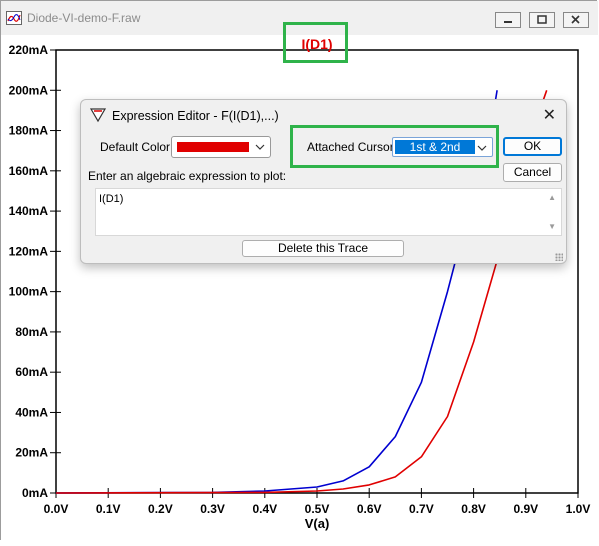 The image size is (599, 546). I want to click on delete-trace-button: Delete this Trace, so click(323, 248).